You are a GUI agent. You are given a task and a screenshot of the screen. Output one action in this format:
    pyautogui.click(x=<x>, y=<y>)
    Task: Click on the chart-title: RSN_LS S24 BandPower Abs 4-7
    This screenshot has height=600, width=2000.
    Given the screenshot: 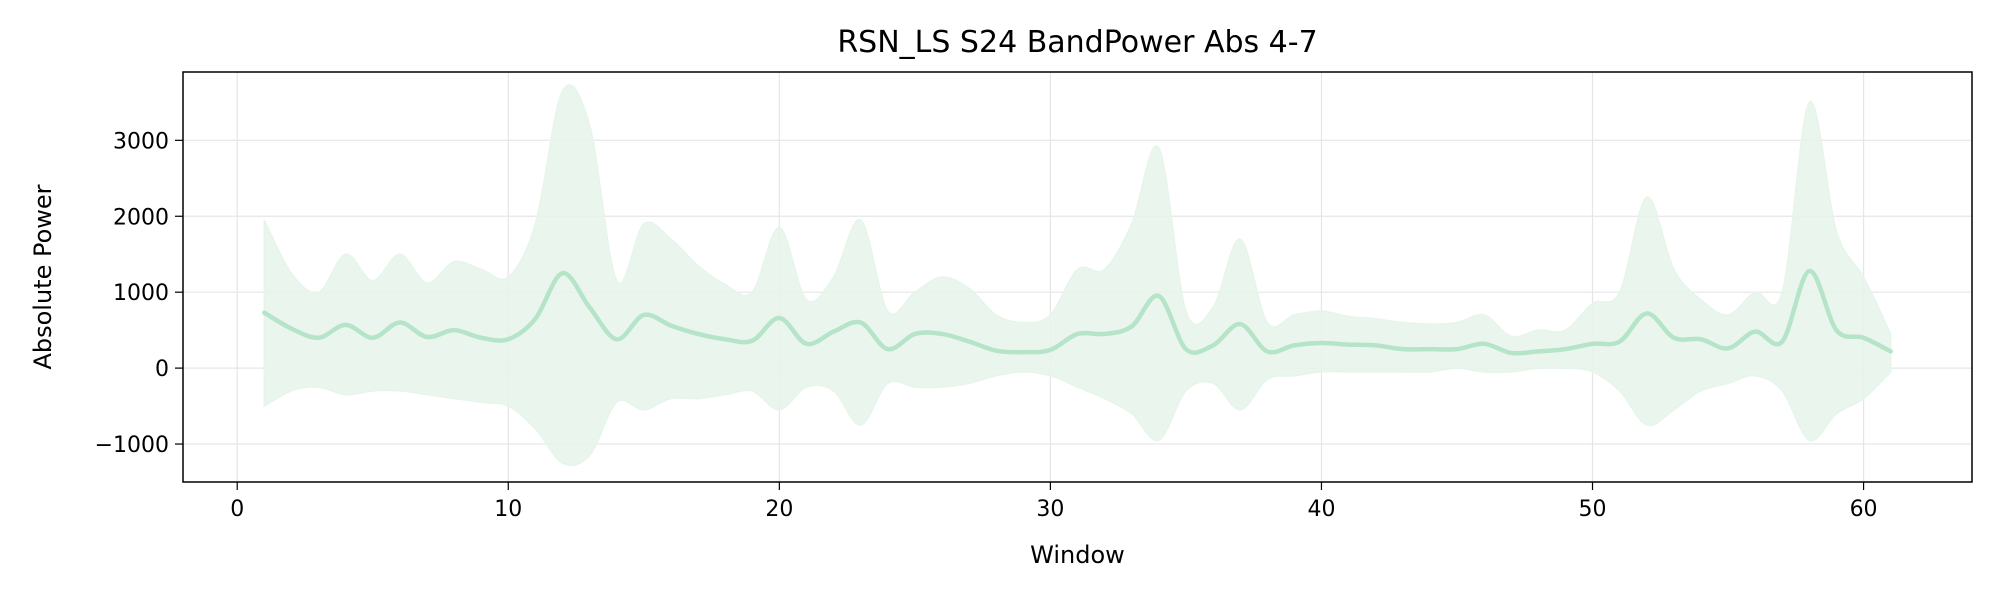 What is the action you would take?
    pyautogui.click(x=1077, y=42)
    